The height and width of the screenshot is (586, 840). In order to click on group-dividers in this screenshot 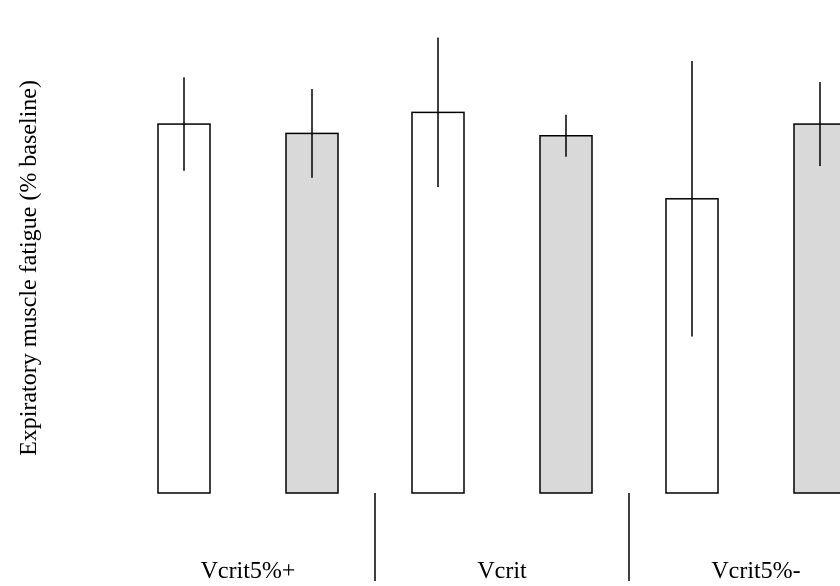, I will do `click(502, 537)`.